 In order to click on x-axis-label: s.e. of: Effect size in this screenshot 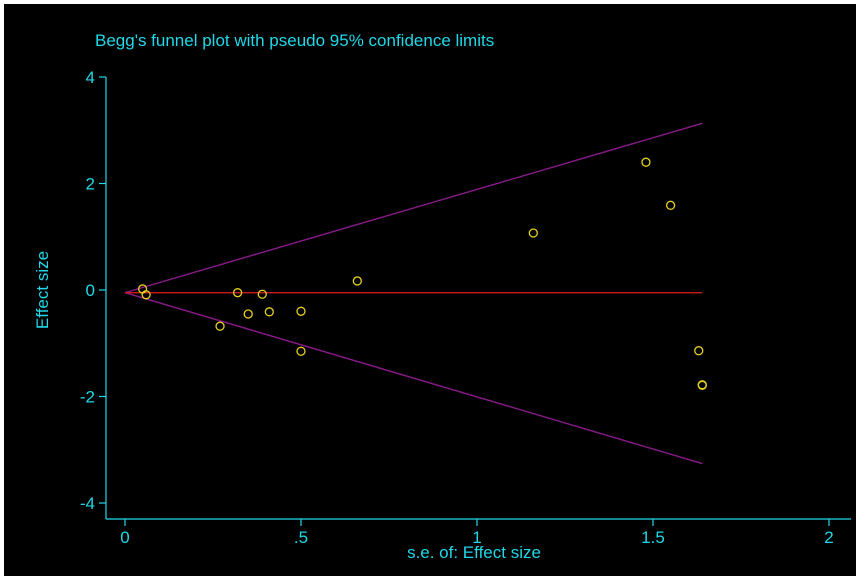, I will do `click(474, 552)`.